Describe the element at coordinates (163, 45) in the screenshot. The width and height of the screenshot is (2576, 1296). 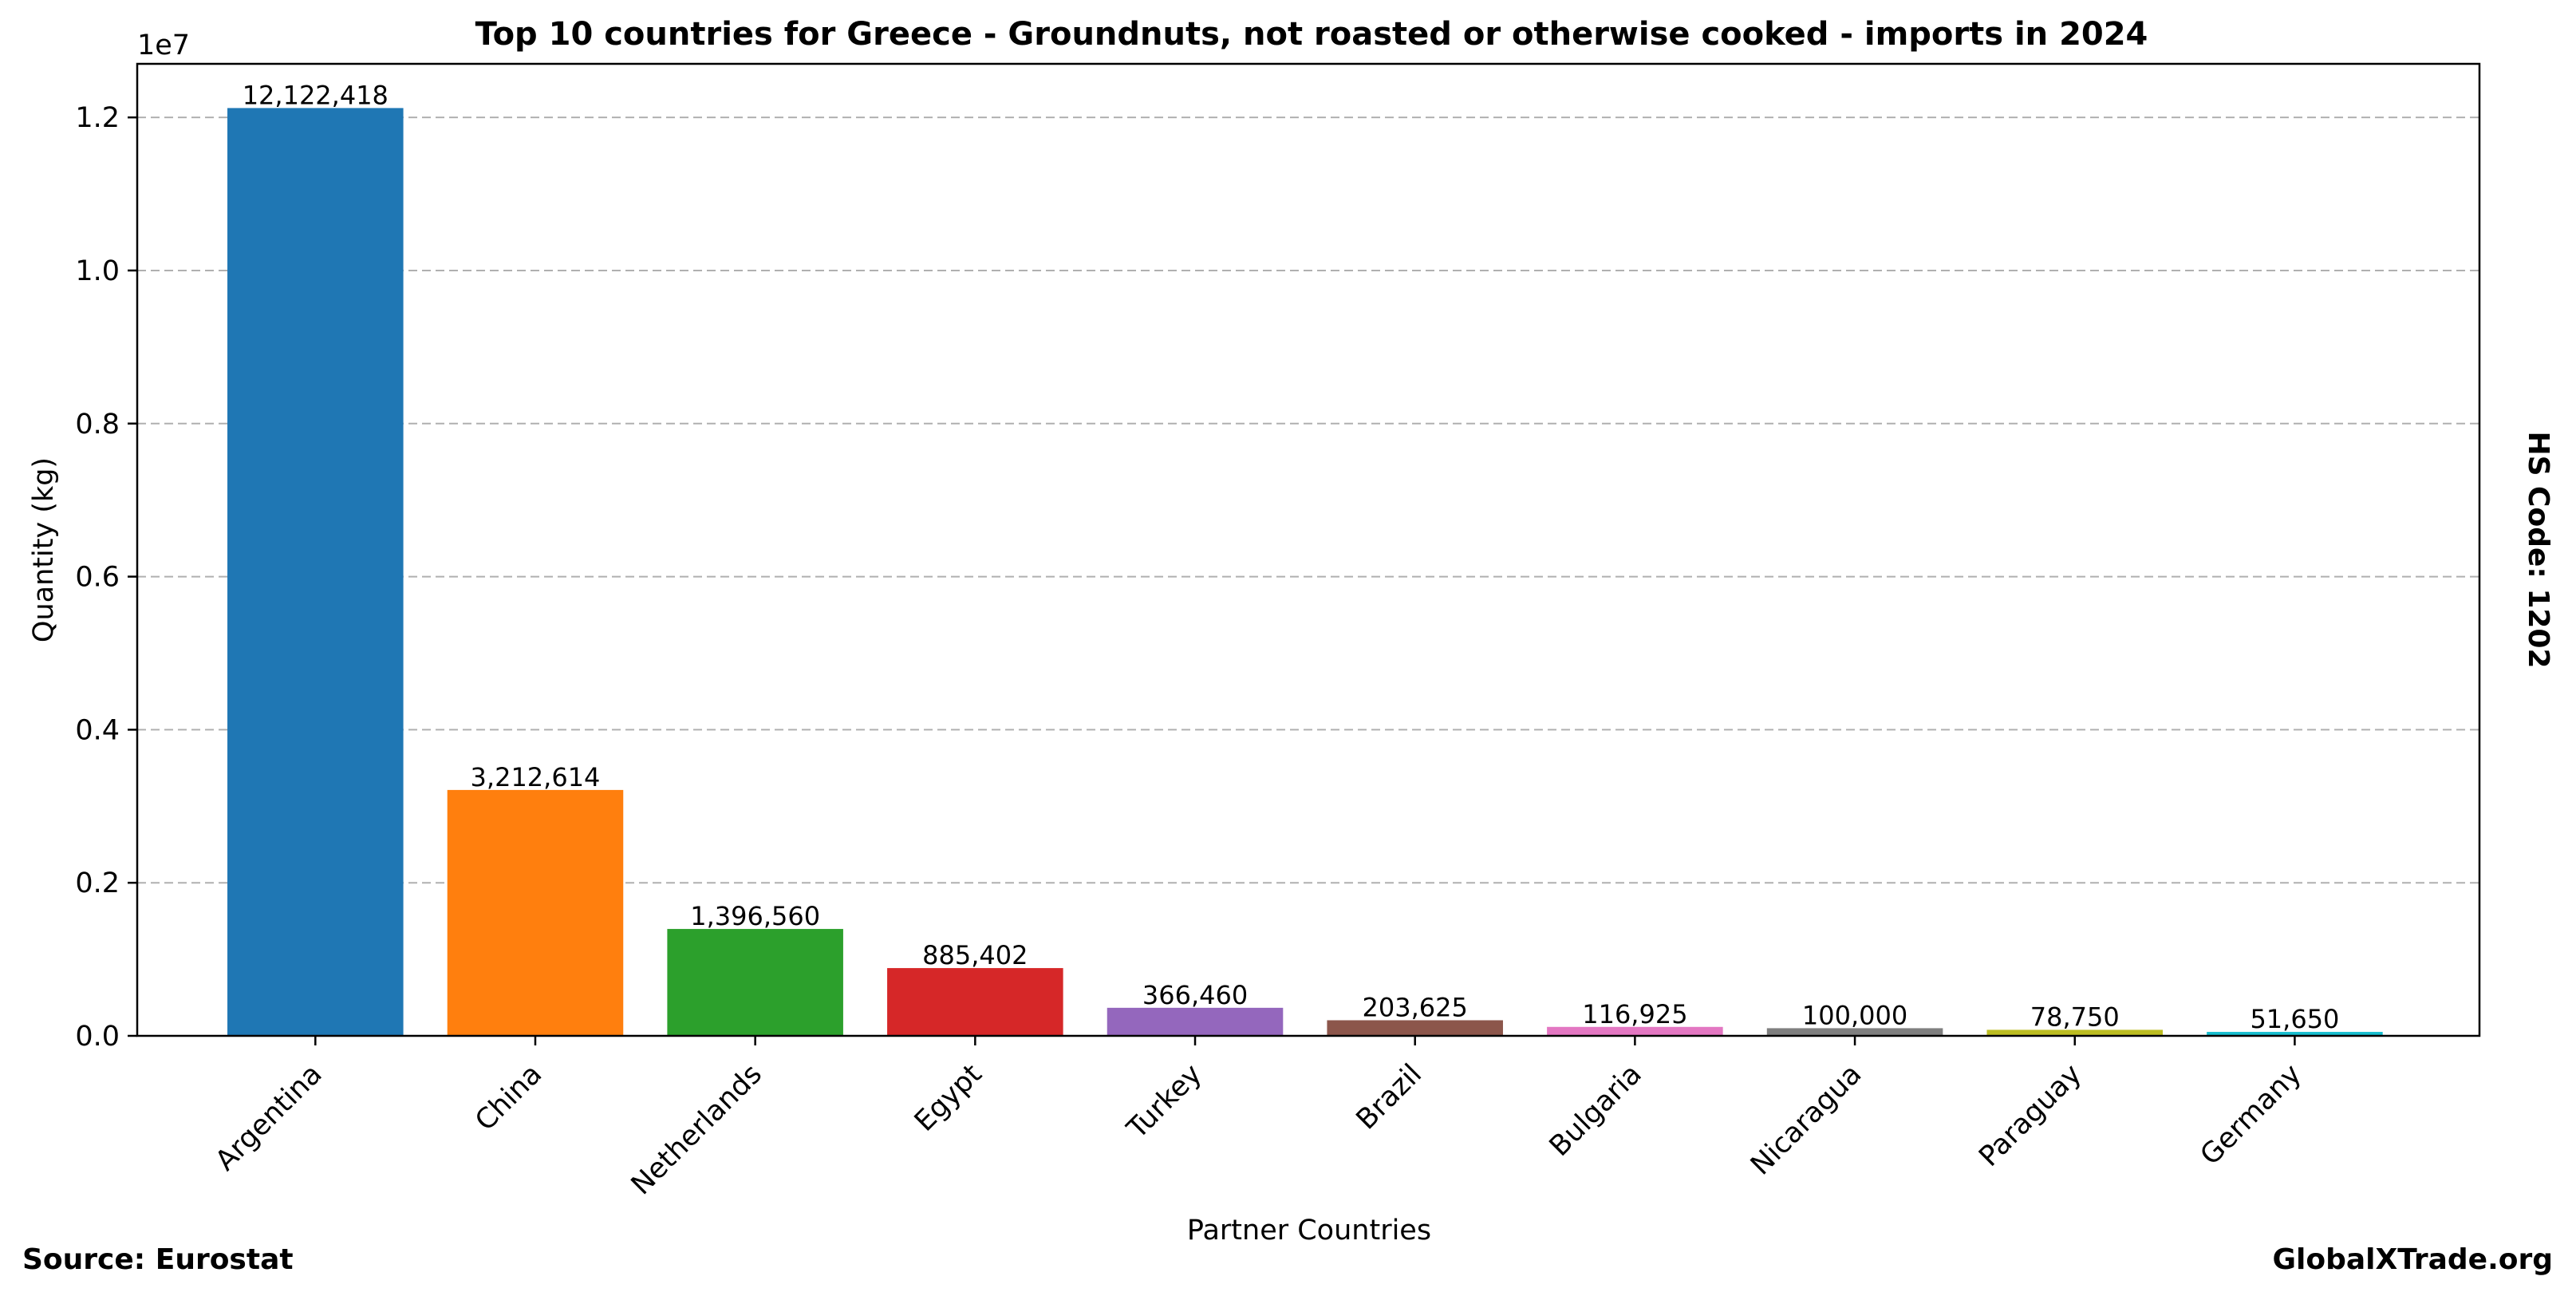
I see `y-offset-label: 1e7` at that location.